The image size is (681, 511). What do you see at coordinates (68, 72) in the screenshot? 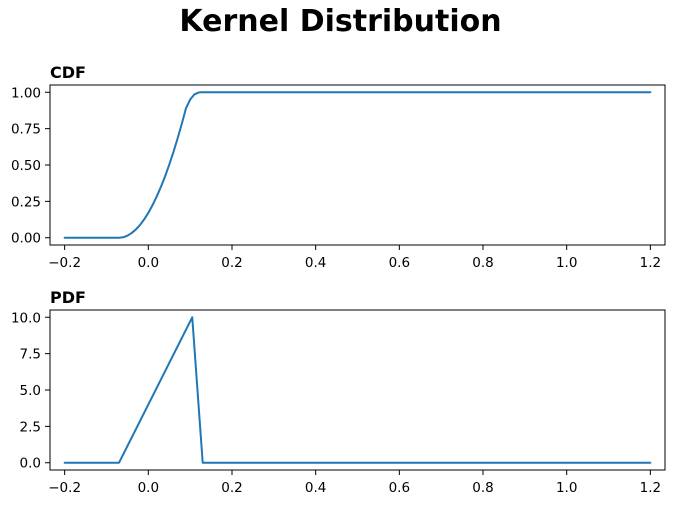
I see `cdf-title: CDF` at bounding box center [68, 72].